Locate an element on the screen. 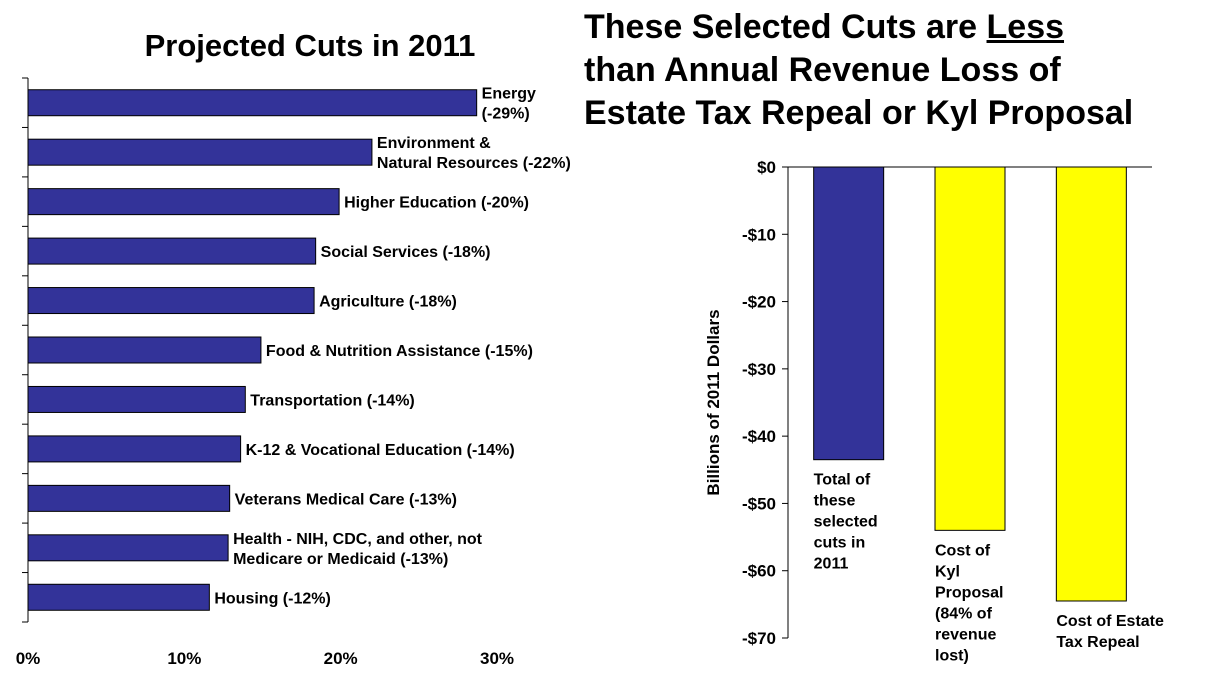  left-x-tick-label: 30% is located at coordinates (497, 658).